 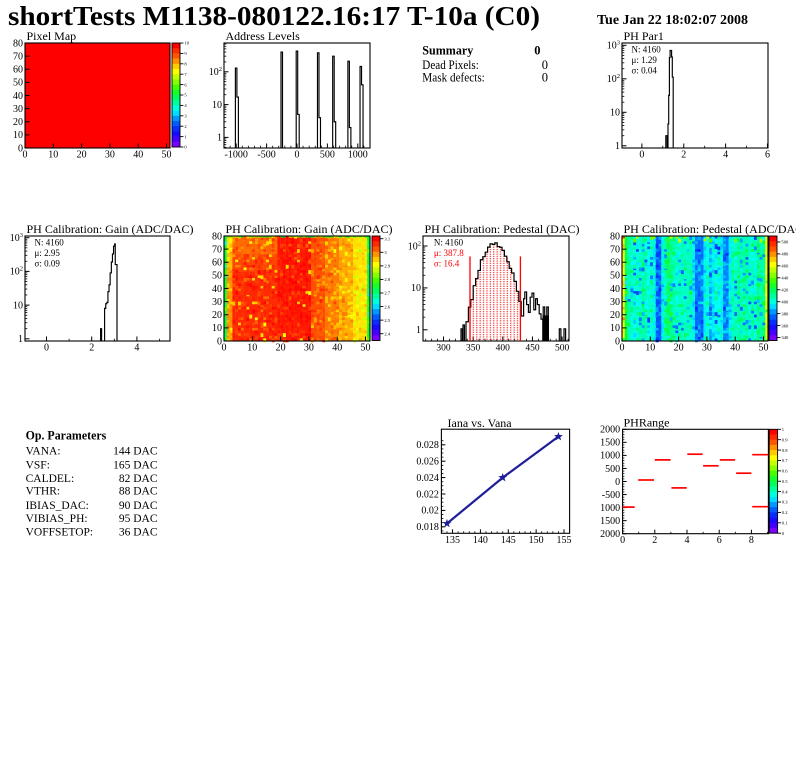 What do you see at coordinates (48, 253) in the screenshot?
I see `svg-text: μ: 2.95` at bounding box center [48, 253].